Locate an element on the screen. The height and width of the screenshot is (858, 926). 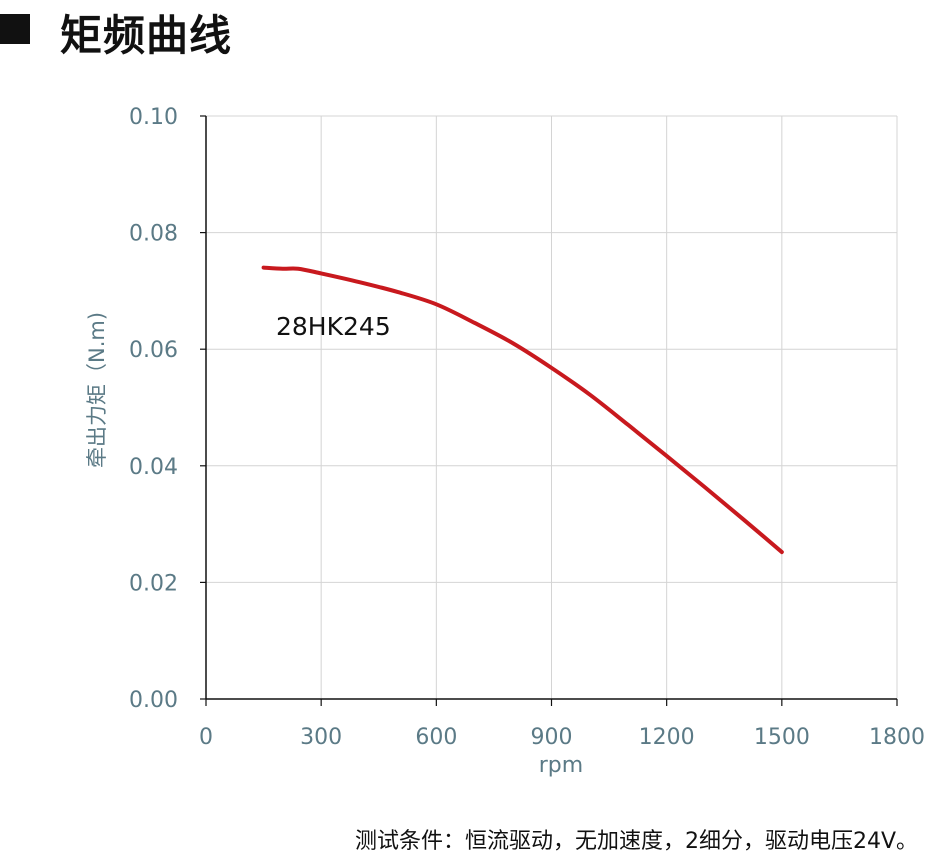
series-label: 28HK245 is located at coordinates (333, 326).